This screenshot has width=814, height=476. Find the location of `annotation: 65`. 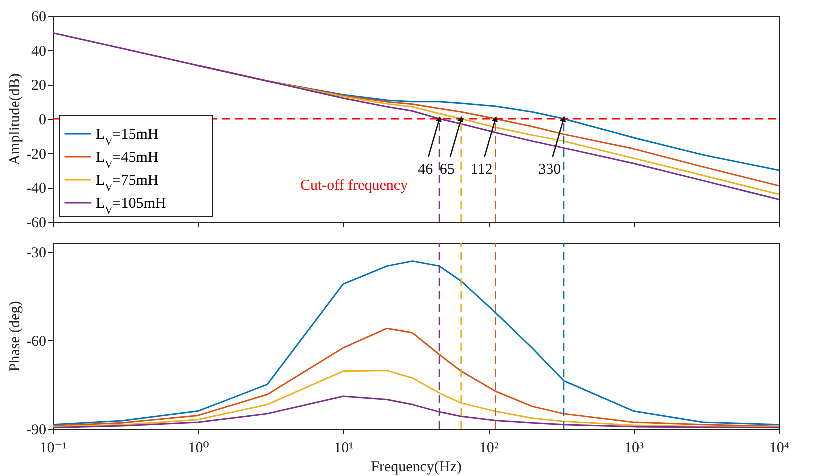

annotation: 65 is located at coordinates (447, 170).